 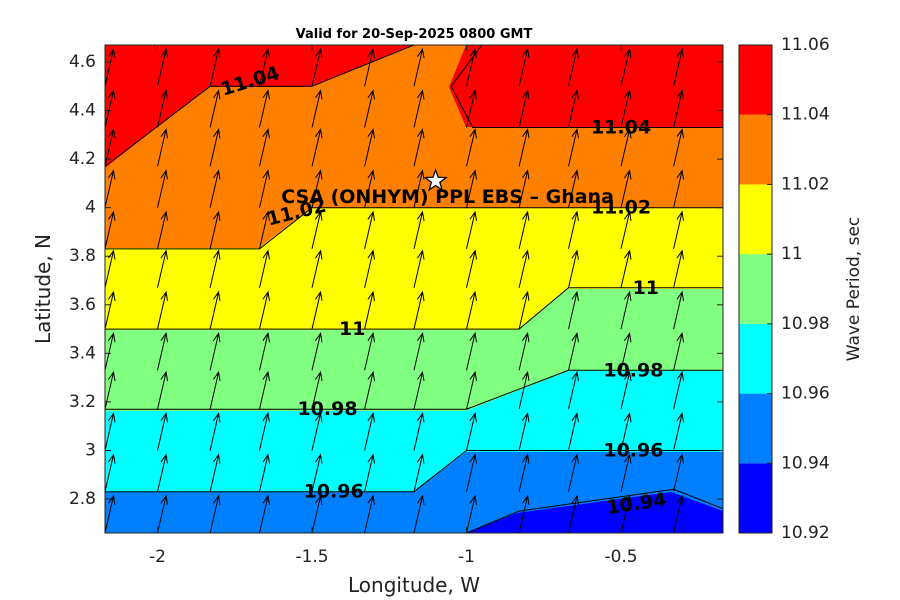 I want to click on colorbar-tick-label: 11.06, so click(x=805, y=45).